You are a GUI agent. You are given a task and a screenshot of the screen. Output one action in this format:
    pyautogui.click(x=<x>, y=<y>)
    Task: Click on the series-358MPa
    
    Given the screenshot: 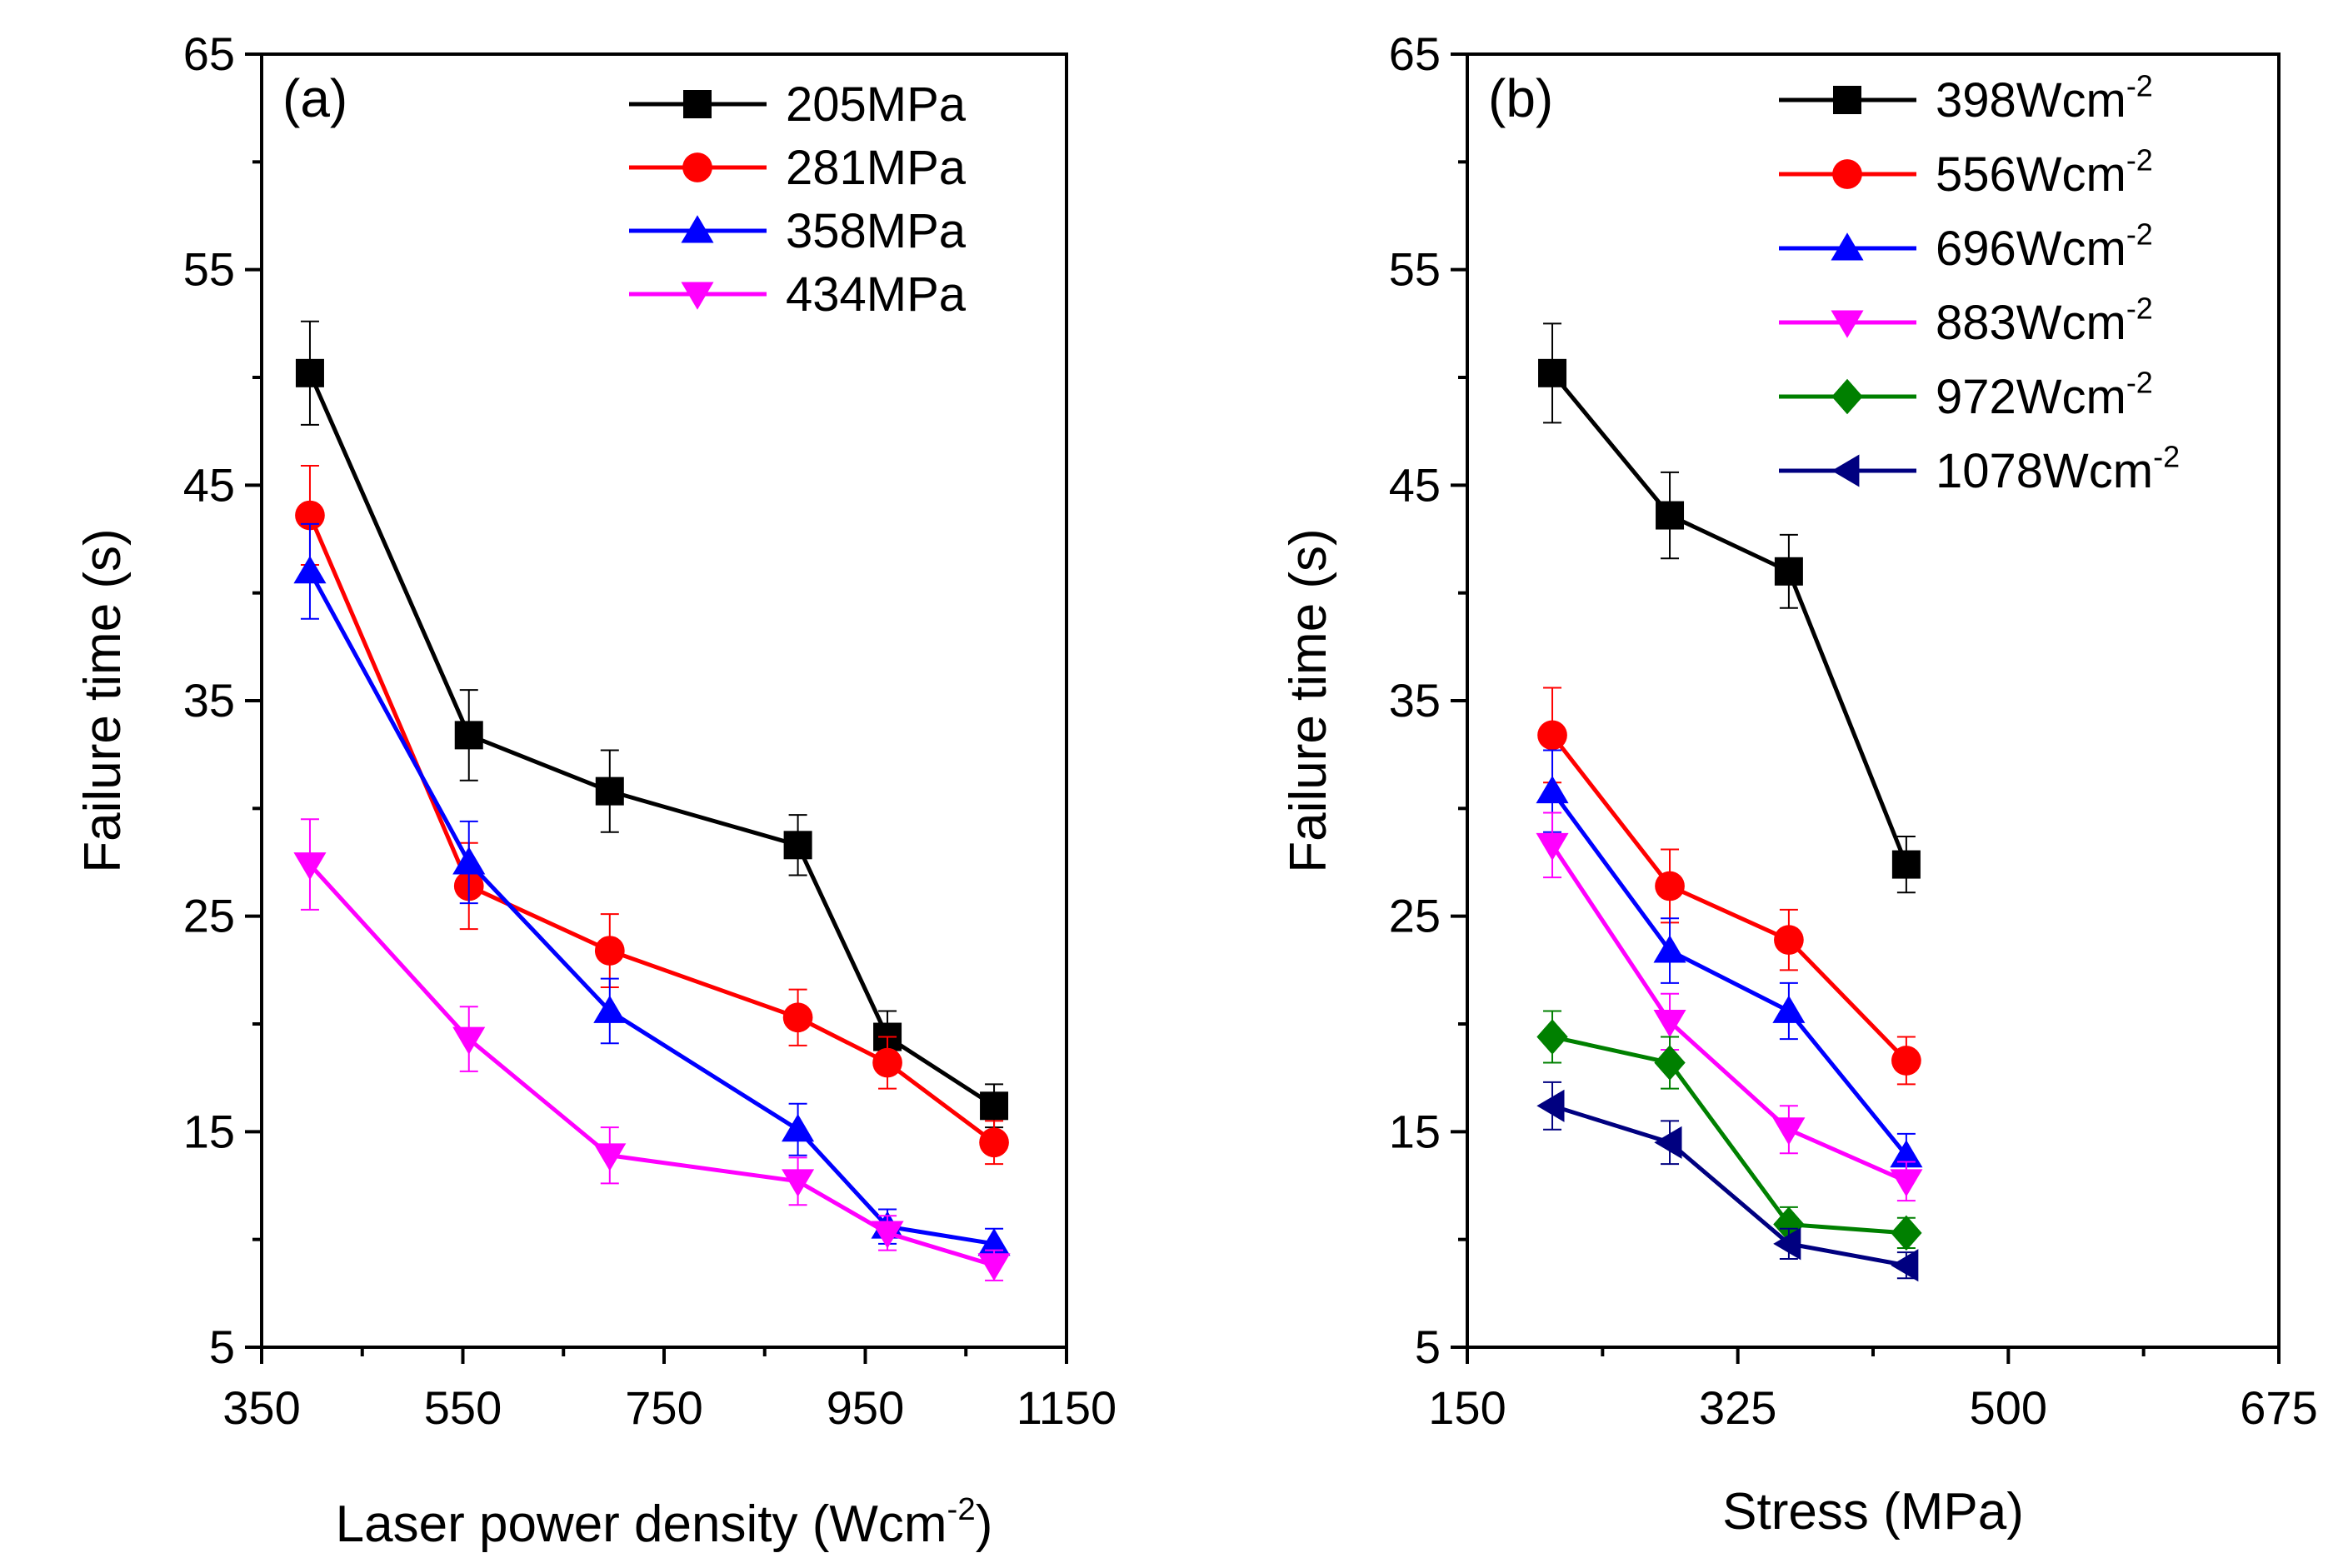 What is the action you would take?
    pyautogui.click(x=652, y=891)
    